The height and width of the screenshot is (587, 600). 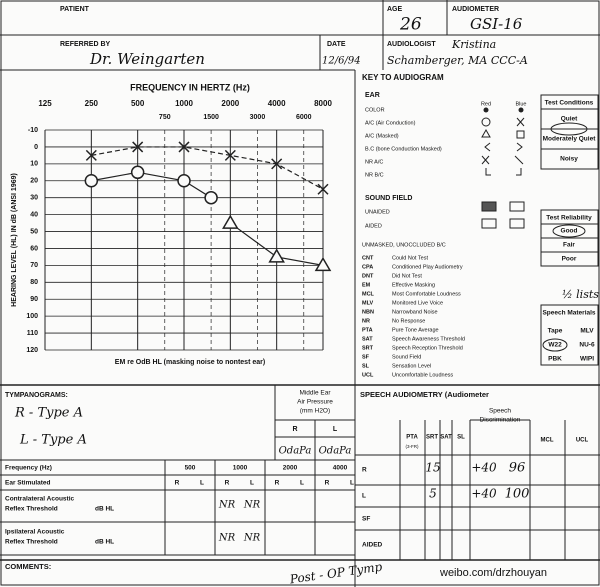 What do you see at coordinates (368, 312) in the screenshot?
I see `label: NBN` at bounding box center [368, 312].